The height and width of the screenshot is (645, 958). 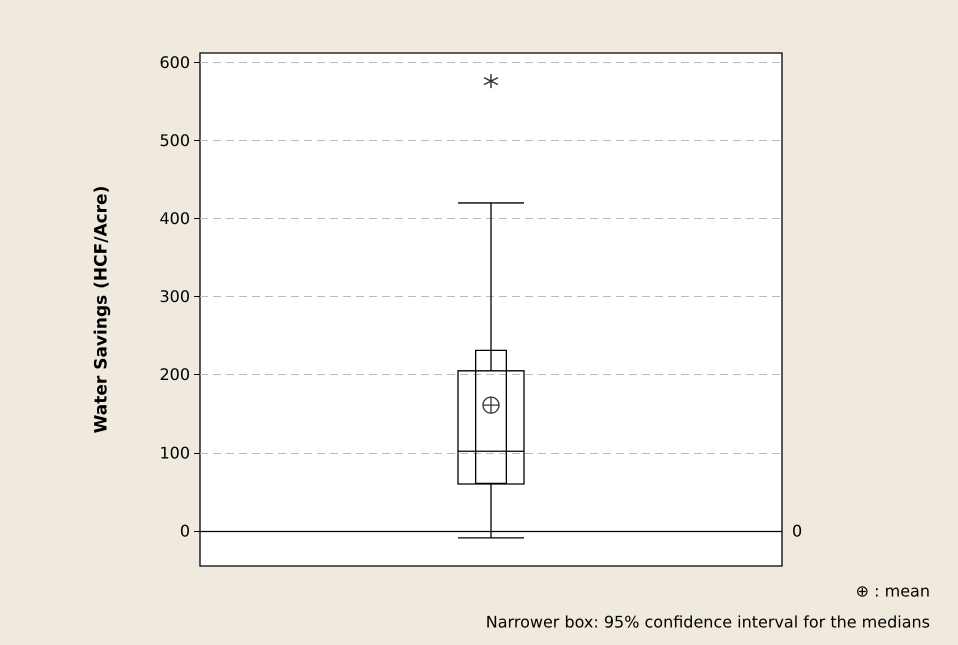 I want to click on y-tick-label: 200, so click(x=174, y=374).